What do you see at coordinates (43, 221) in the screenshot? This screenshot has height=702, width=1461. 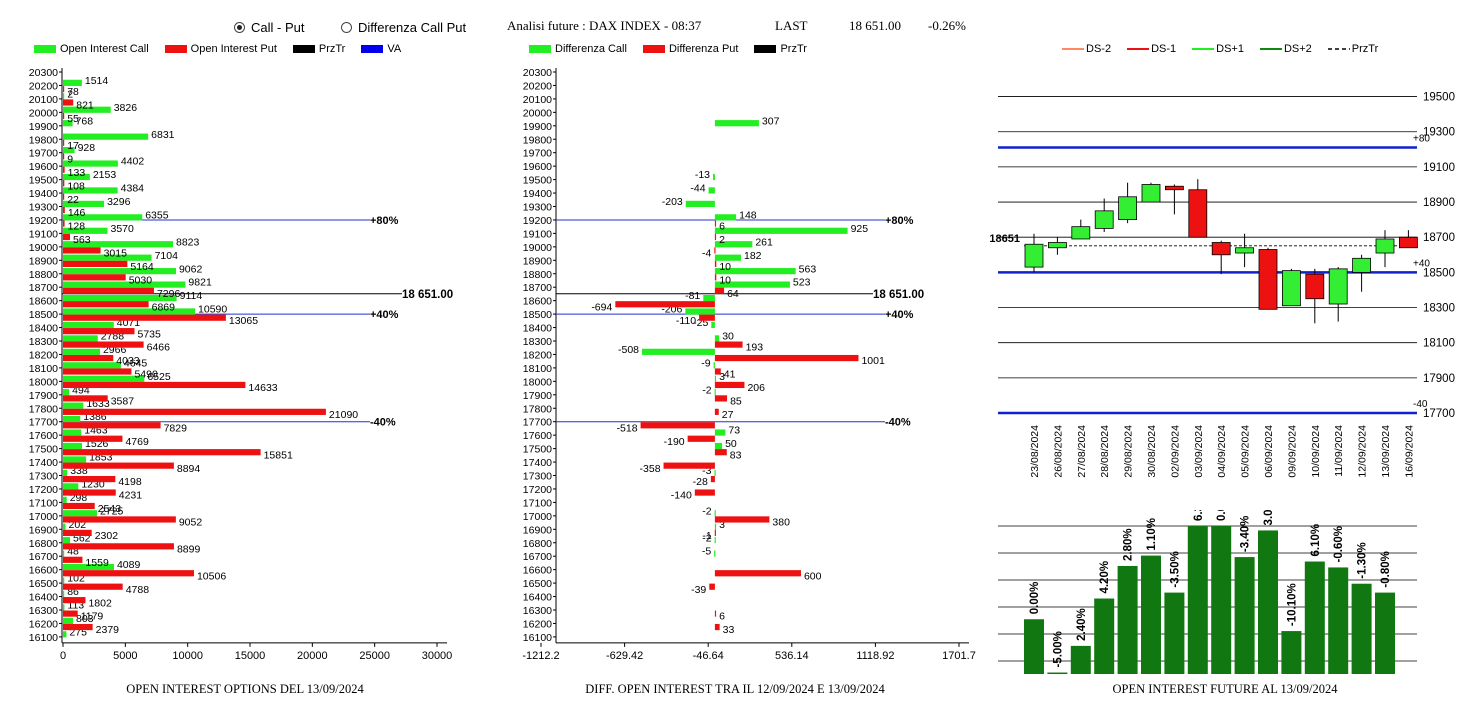 I see `y-tick-label: 19200` at bounding box center [43, 221].